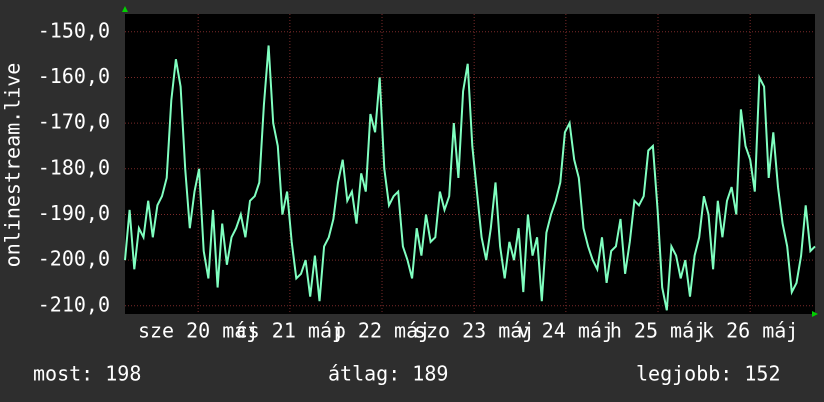 This screenshot has height=402, width=824. I want to click on y-axis-label: onlinestream.live, so click(13, 165).